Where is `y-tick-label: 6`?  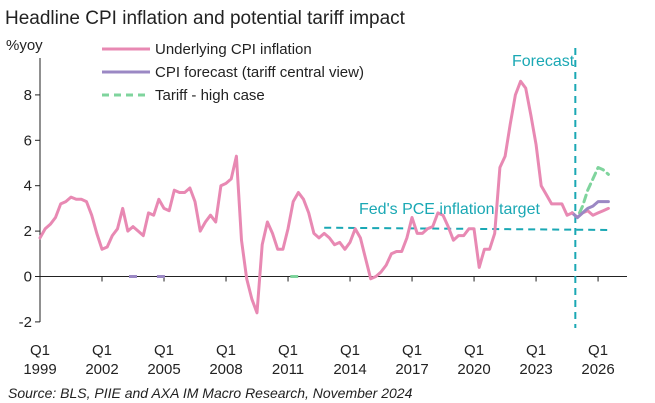 y-tick-label: 6 is located at coordinates (28, 140).